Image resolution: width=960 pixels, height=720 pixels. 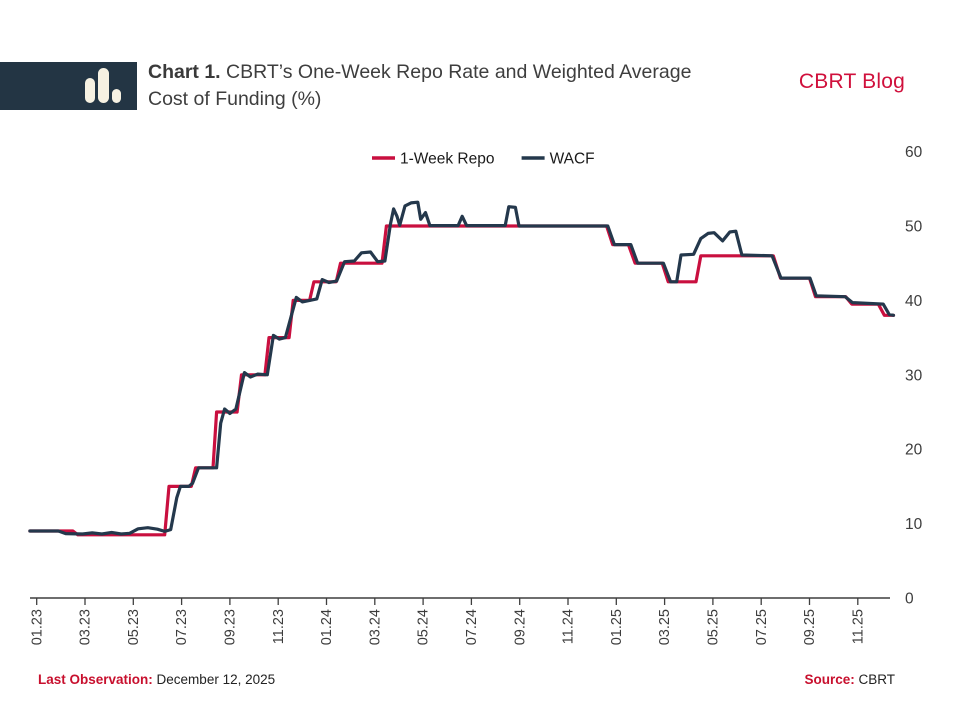 What do you see at coordinates (909, 599) in the screenshot?
I see `y-tick-label: 0` at bounding box center [909, 599].